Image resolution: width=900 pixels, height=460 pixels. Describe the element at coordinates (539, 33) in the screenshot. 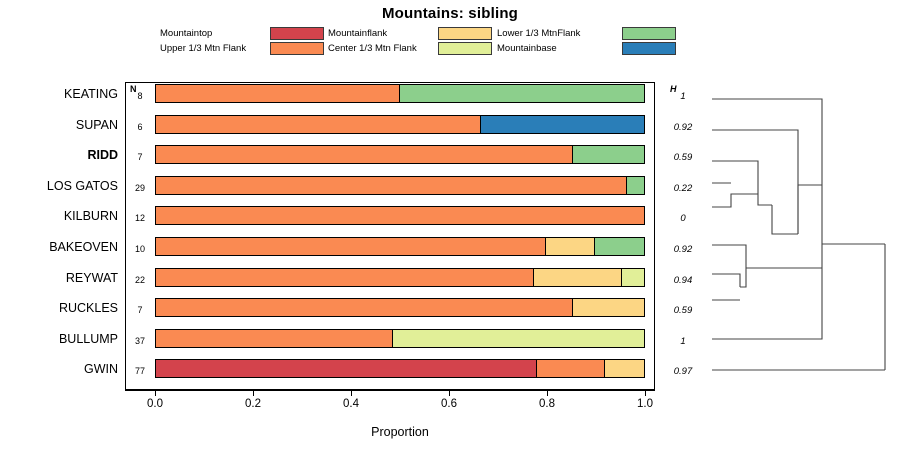

I see `legend-label-lower-third-mtn-flank: Lower 1/3 MtnFlank` at that location.